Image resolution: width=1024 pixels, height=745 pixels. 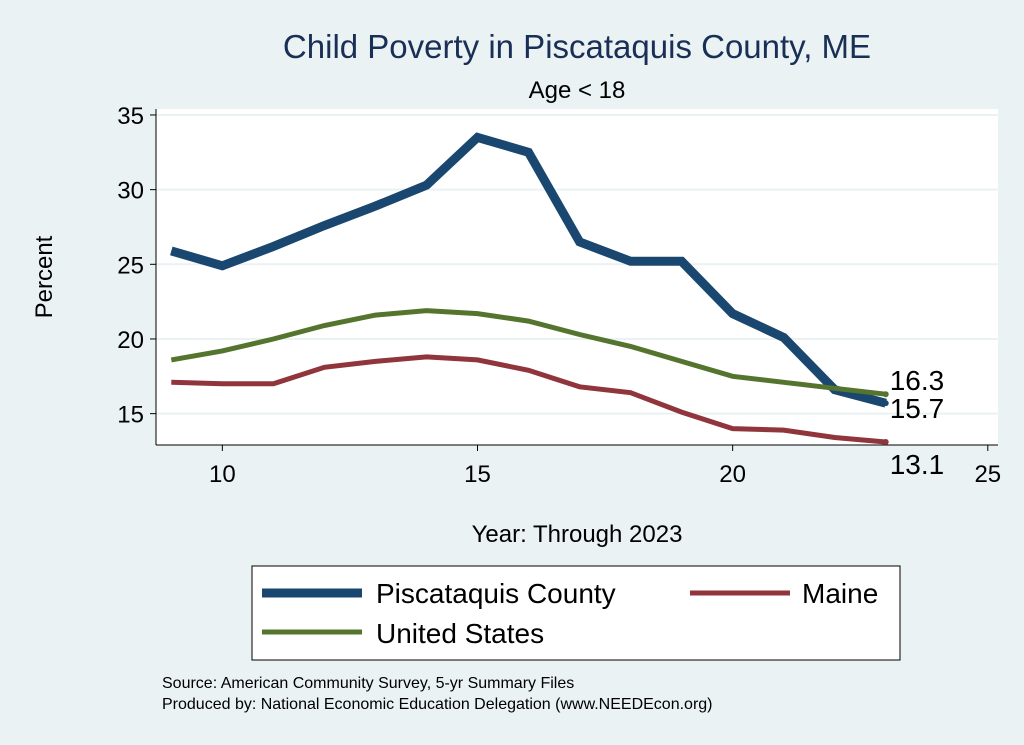 I want to click on series-line-maine, so click(x=528, y=399).